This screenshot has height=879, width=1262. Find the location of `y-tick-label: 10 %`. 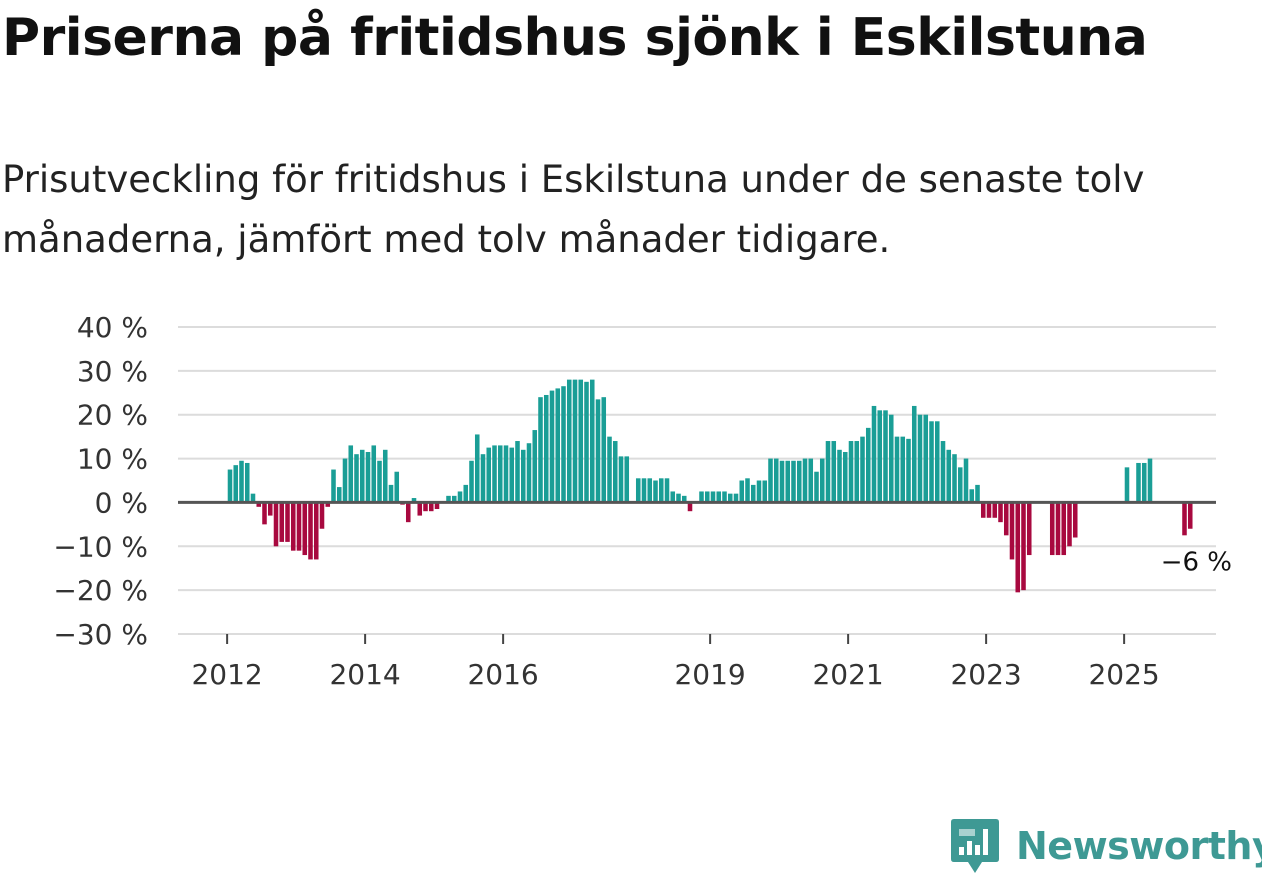

y-tick-label: 10 % is located at coordinates (112, 459).